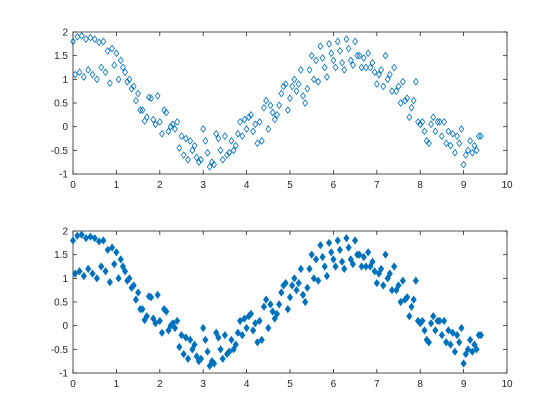 This screenshot has width=560, height=420. I want to click on x-tick-label: 4, so click(247, 384).